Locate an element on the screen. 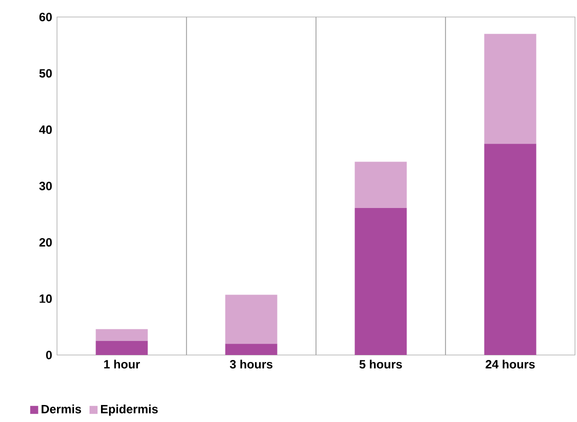 This screenshot has width=577, height=422. x-tick-label: 3 hours is located at coordinates (251, 364).